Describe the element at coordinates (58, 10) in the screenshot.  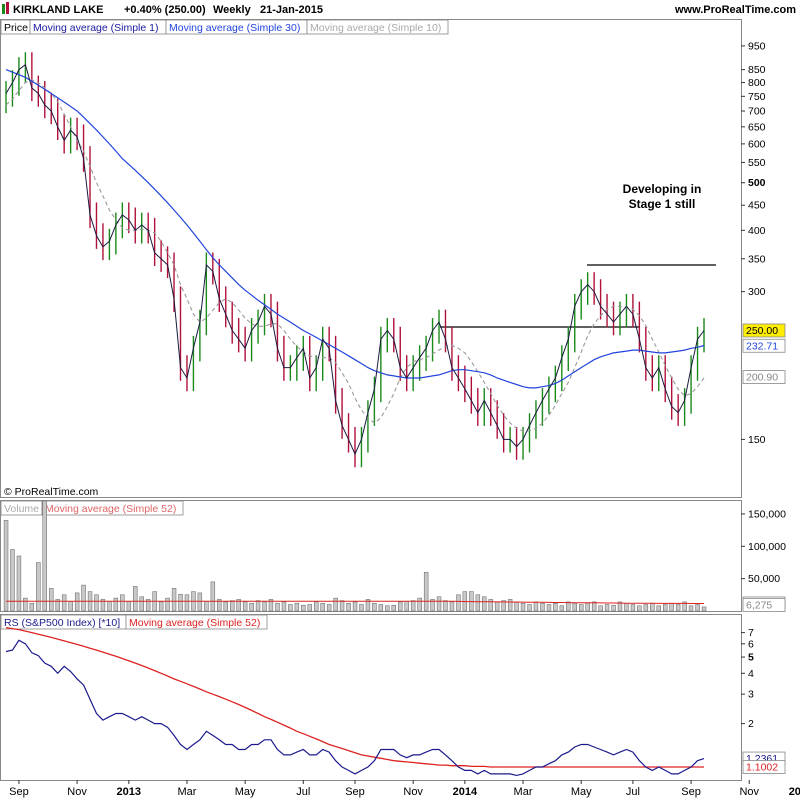
I see `header-symbol: KIRKLAND LAKE` at that location.